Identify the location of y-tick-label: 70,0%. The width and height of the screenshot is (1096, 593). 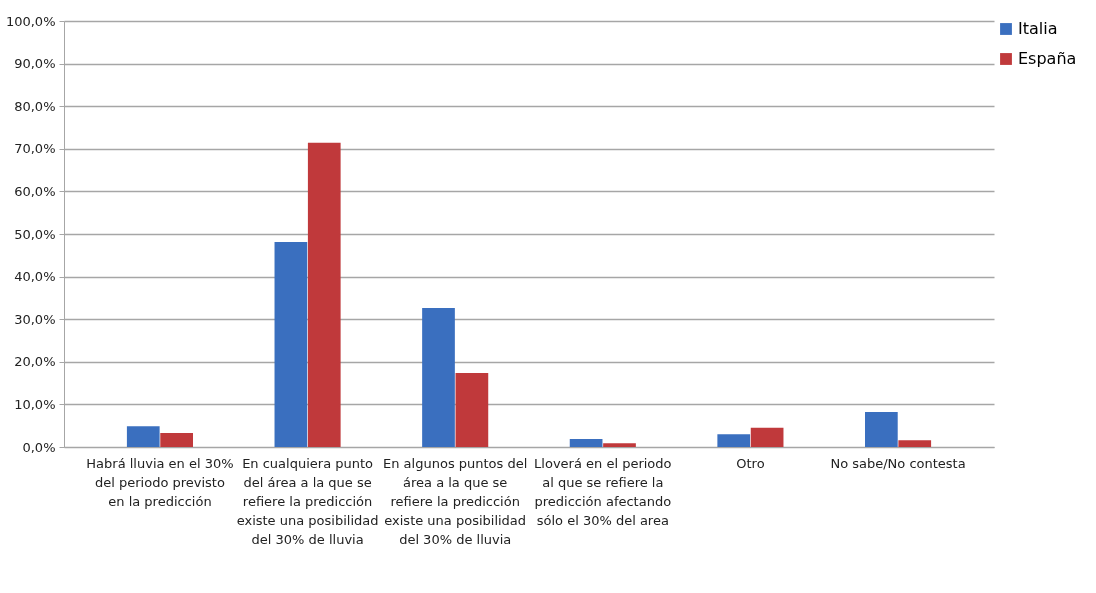
(35, 149).